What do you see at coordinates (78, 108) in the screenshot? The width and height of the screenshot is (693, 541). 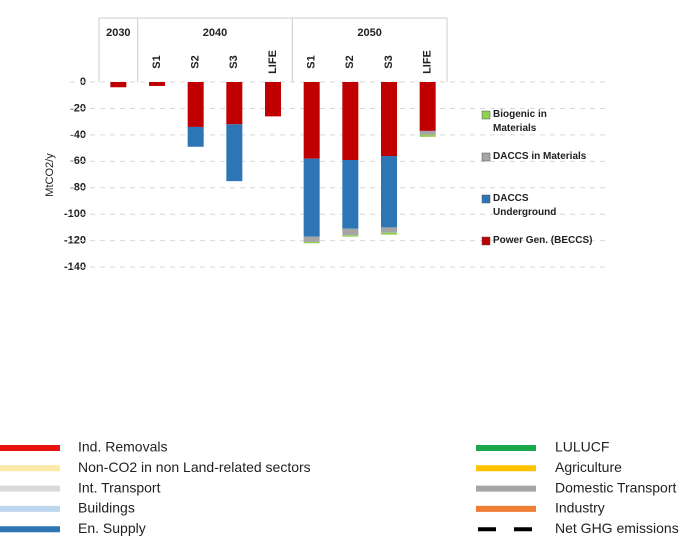 I see `y-tick-label: -20` at bounding box center [78, 108].